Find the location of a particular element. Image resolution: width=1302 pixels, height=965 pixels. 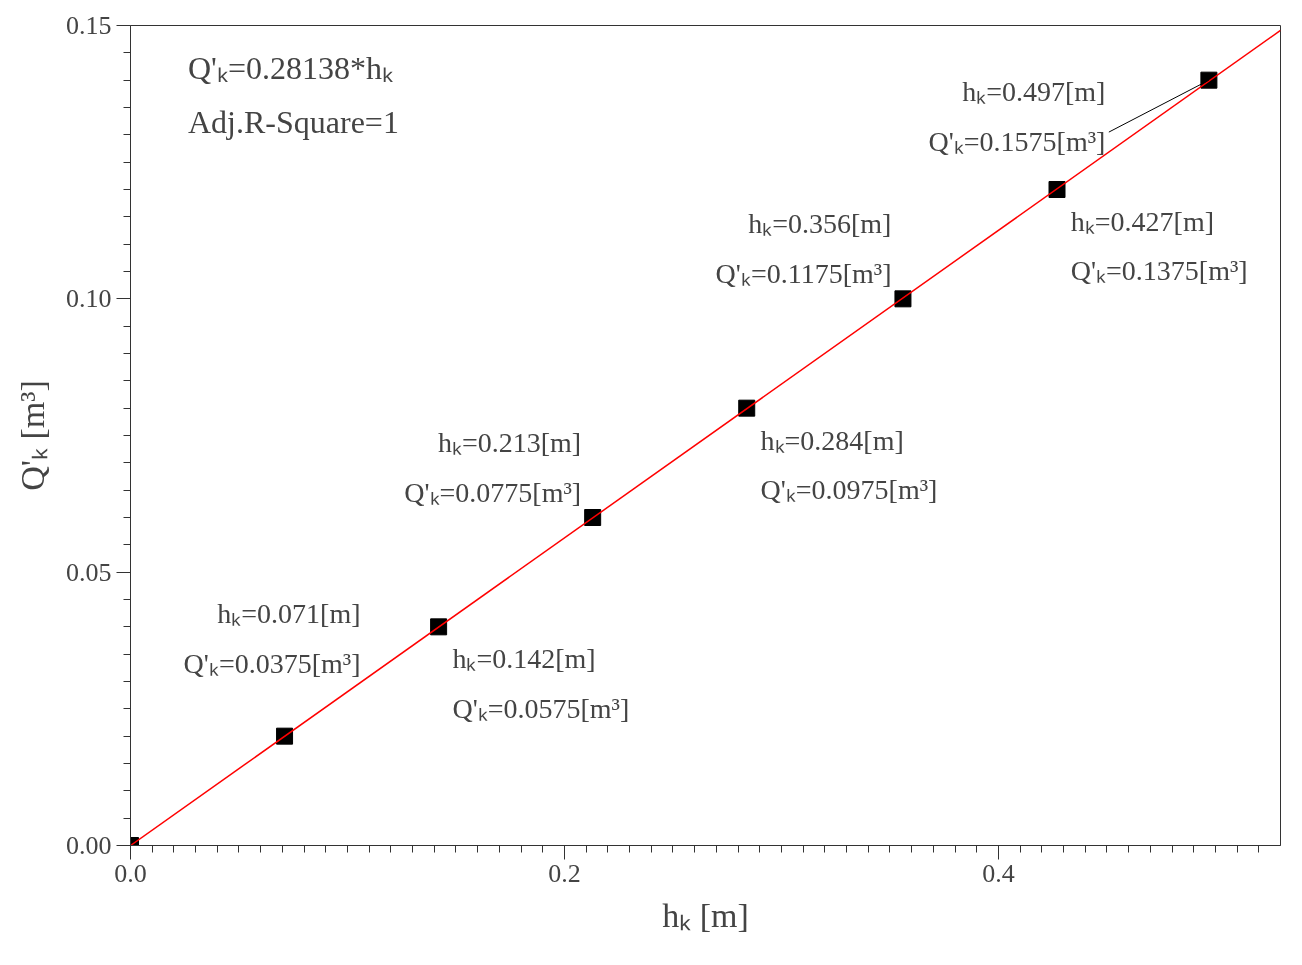

x-tick-label: 0.4 is located at coordinates (998, 873).